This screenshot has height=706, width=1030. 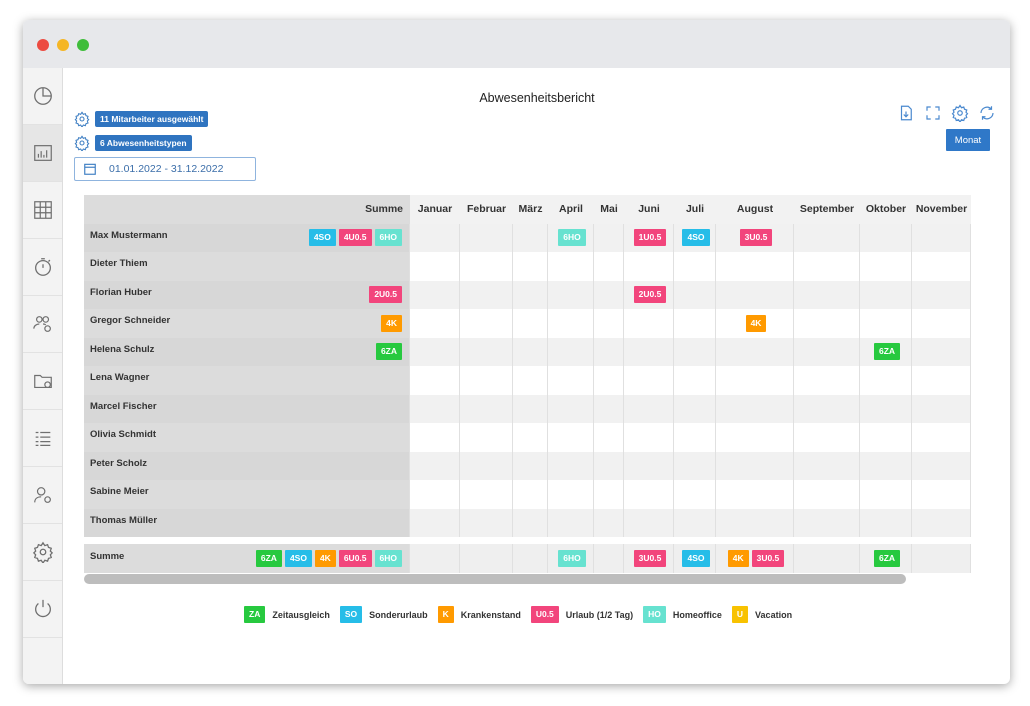 I want to click on name-cell: Peter Scholz, so click(x=157, y=465).